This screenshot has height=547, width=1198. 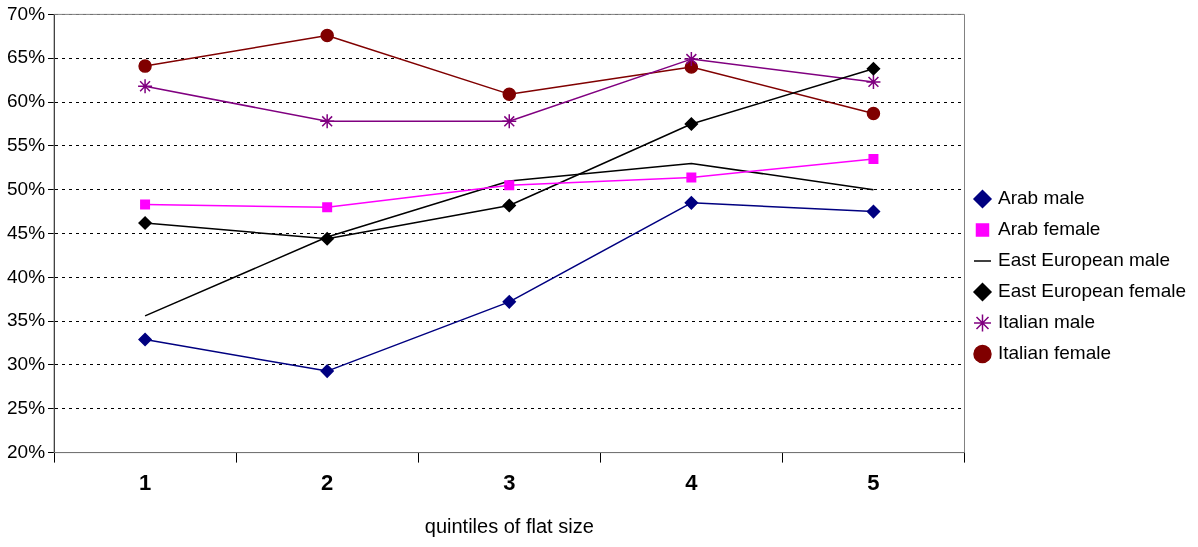 What do you see at coordinates (26, 57) in the screenshot?
I see `y-tick-label: 65%` at bounding box center [26, 57].